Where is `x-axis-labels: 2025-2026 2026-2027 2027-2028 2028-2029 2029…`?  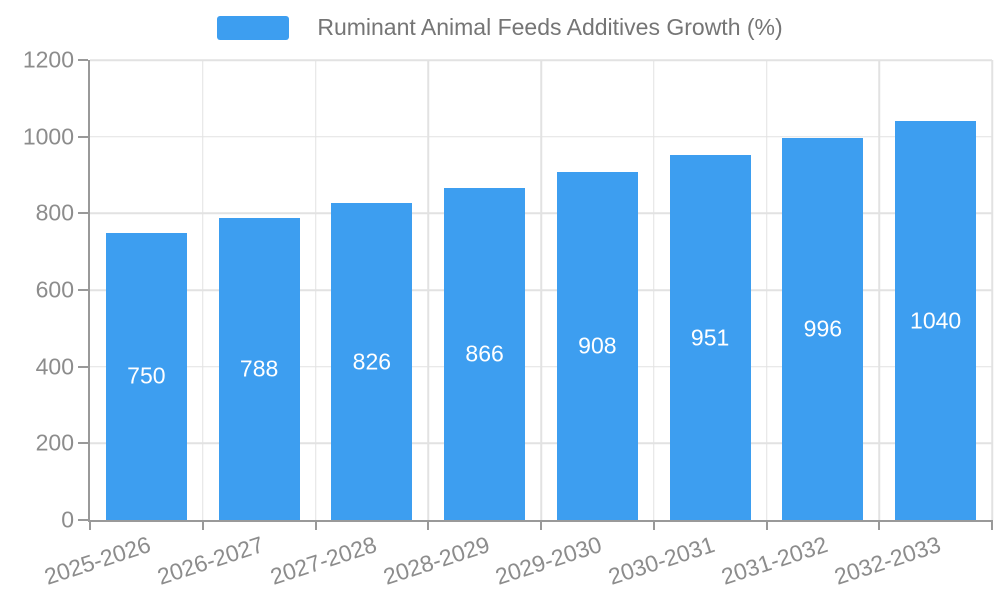
x-axis-labels: 2025-2026 2026-2027 2027-2028 2028-2029 2029… is located at coordinates (516, 565).